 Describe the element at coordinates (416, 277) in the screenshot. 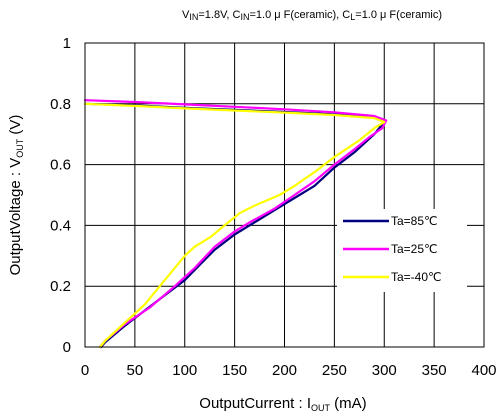

I see `legend-label-2: Ta=-40℃` at that location.